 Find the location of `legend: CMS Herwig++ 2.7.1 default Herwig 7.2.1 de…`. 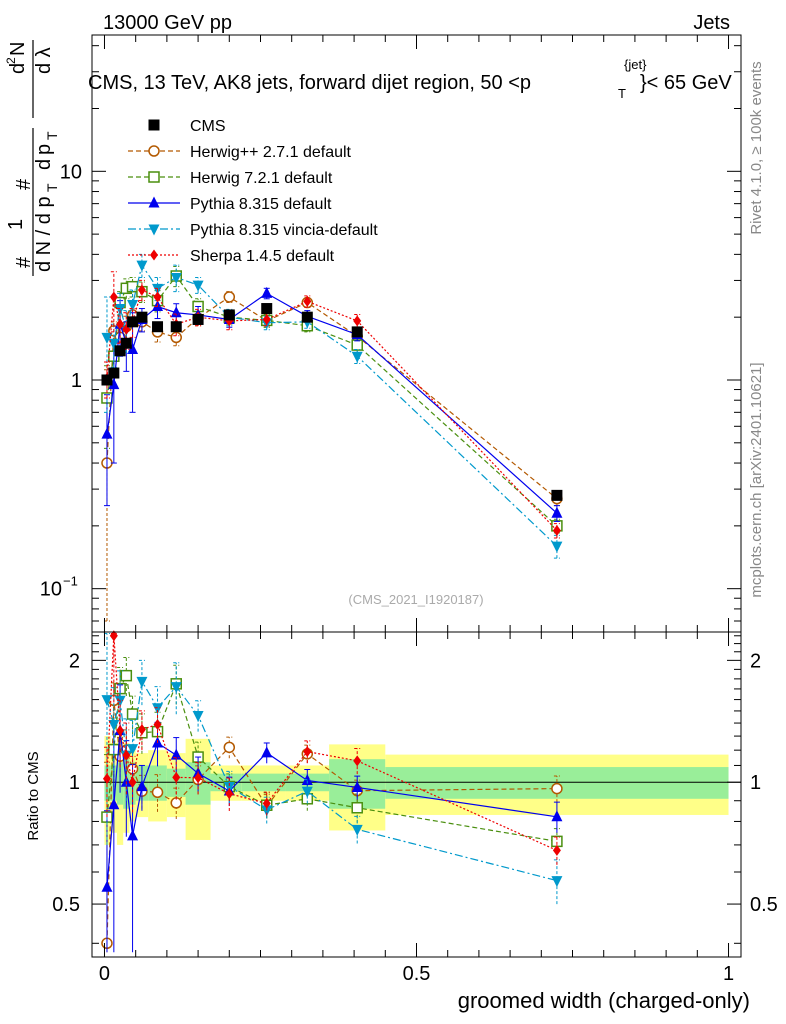

legend: CMS Herwig++ 2.7.1 default Herwig 7.2.1 de… is located at coordinates (253, 191).